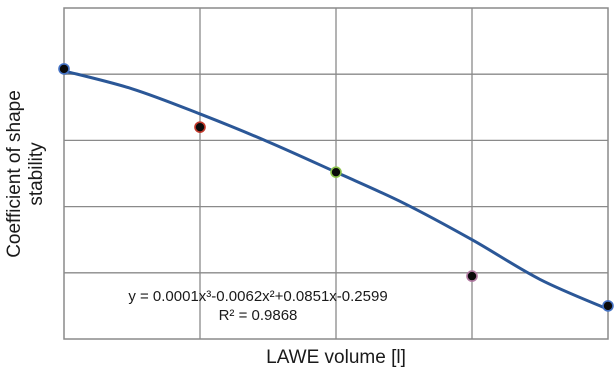 Image resolution: width=614 pixels, height=369 pixels. I want to click on y-axis-label-line1: Coefficient of shape, so click(14, 174).